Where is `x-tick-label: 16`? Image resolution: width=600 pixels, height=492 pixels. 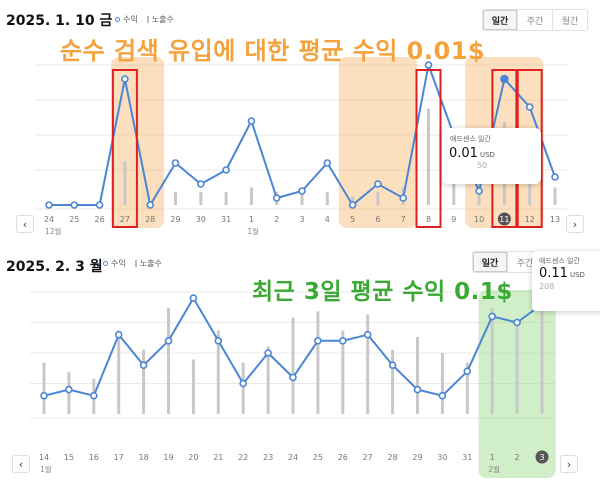 x-tick-label: 16 is located at coordinates (94, 457).